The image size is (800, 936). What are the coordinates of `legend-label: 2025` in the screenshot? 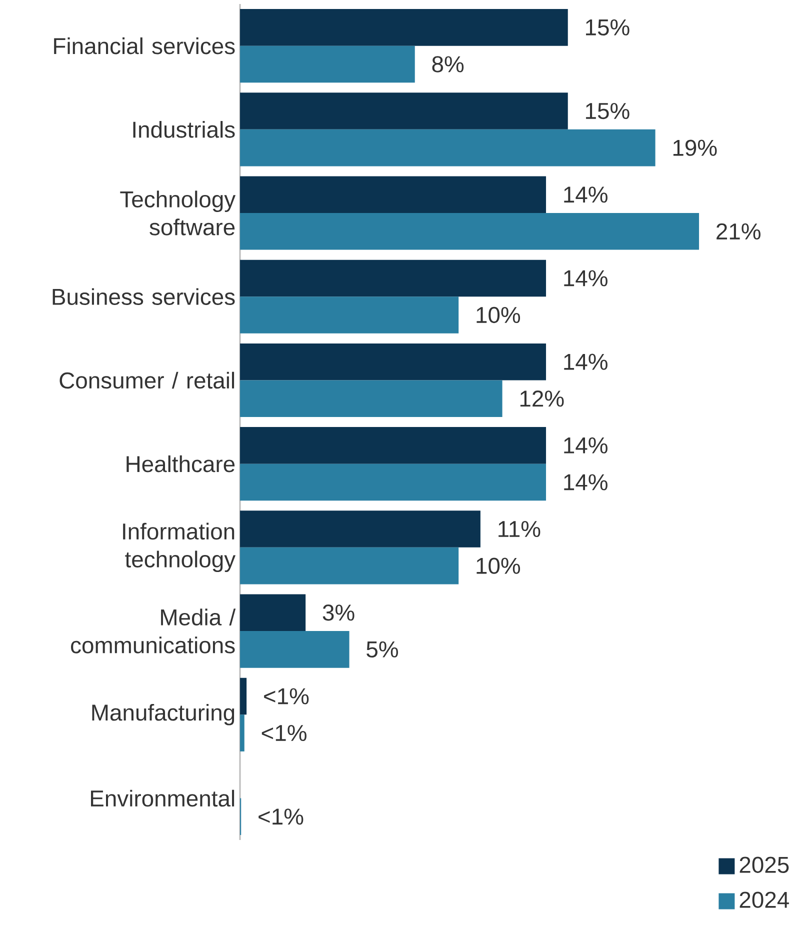 It's located at (764, 864).